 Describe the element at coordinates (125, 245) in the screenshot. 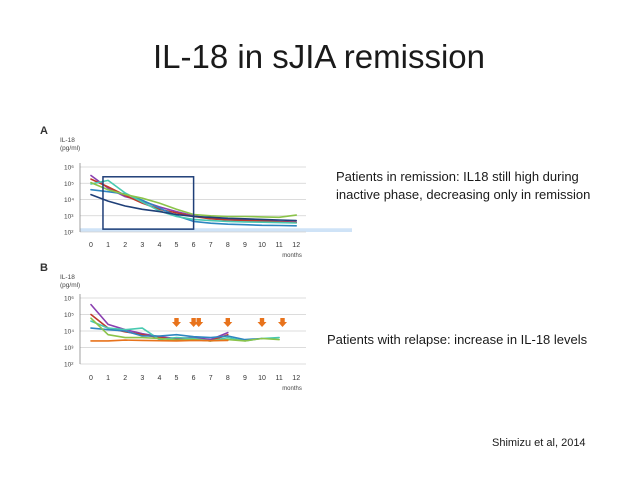

I see `panel-a-xtick-label: 2` at that location.